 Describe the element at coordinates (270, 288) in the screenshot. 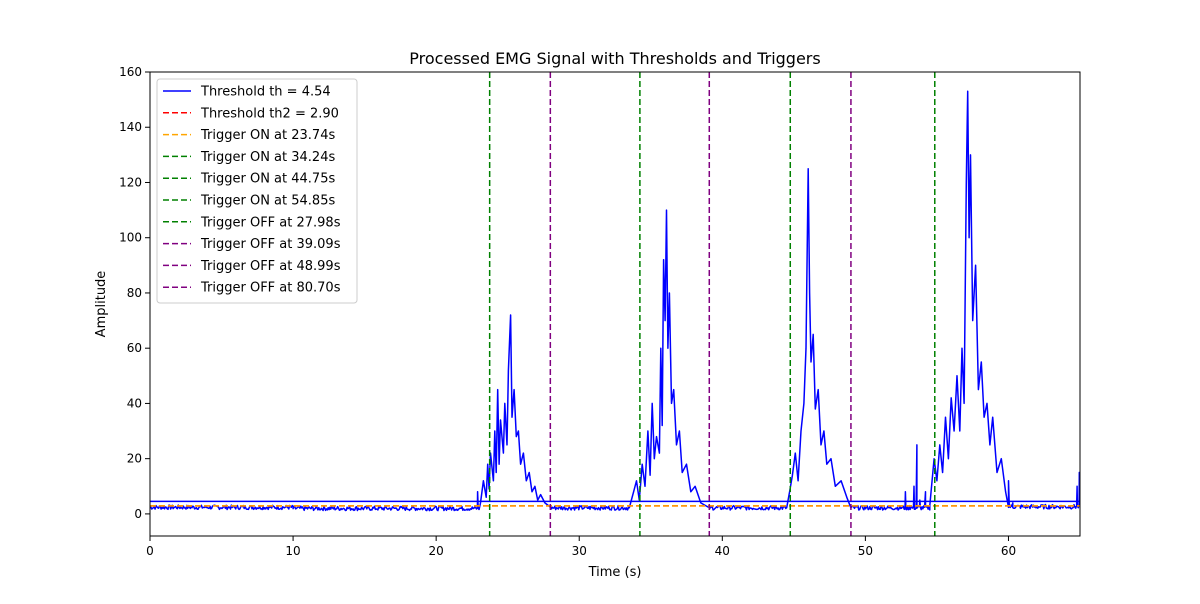

I see `legend-label: Trigger OFF at 80.70s` at that location.